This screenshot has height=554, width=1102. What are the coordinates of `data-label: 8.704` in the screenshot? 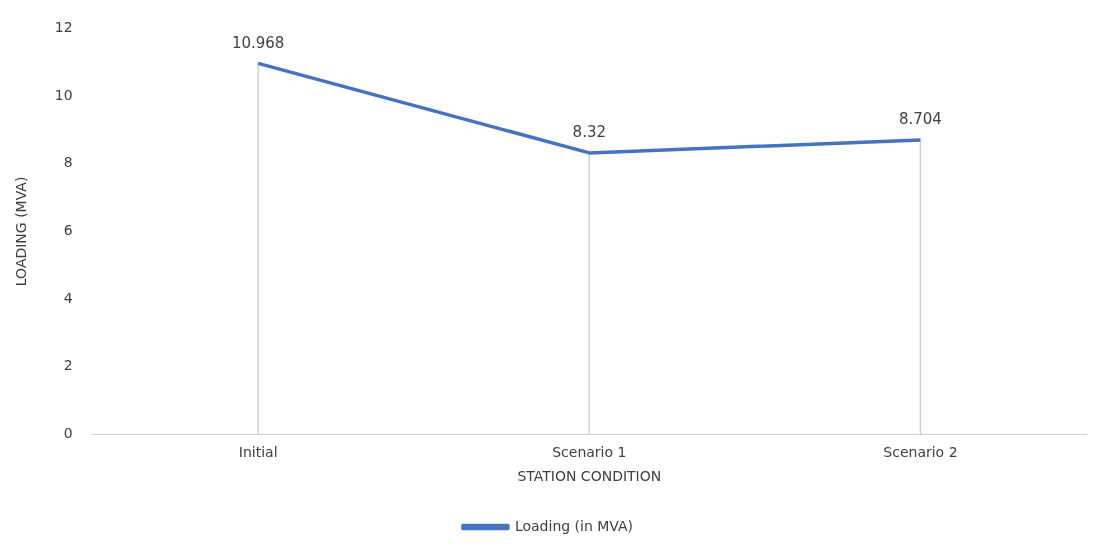 It's located at (920, 119).